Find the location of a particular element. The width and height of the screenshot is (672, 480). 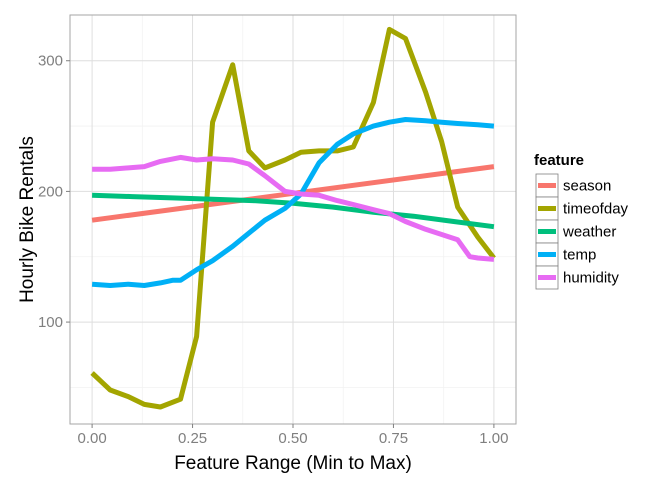

legend-label-humidity: humidity is located at coordinates (591, 278).